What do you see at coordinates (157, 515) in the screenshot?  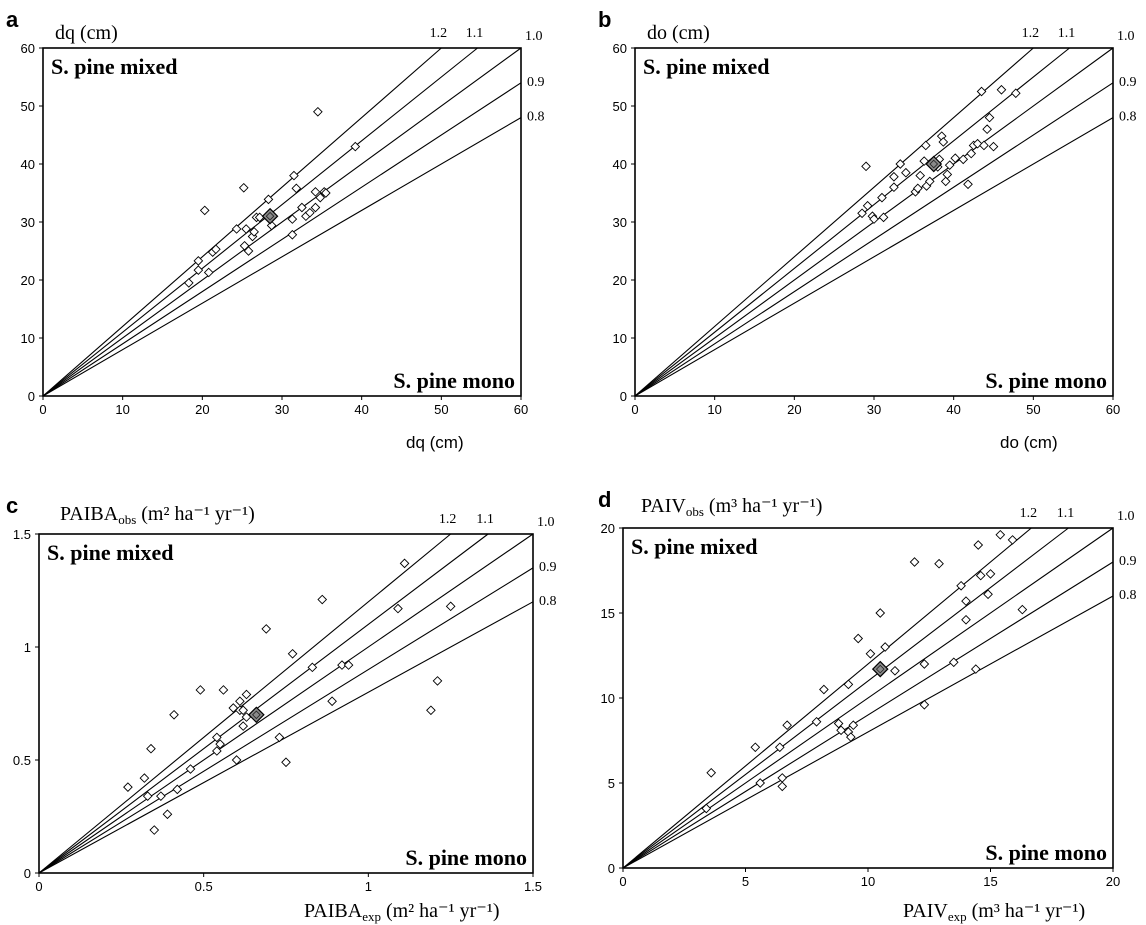 I see `y-axis-label: PAIBAobs (m² ha⁻¹ yr⁻¹)` at bounding box center [157, 515].